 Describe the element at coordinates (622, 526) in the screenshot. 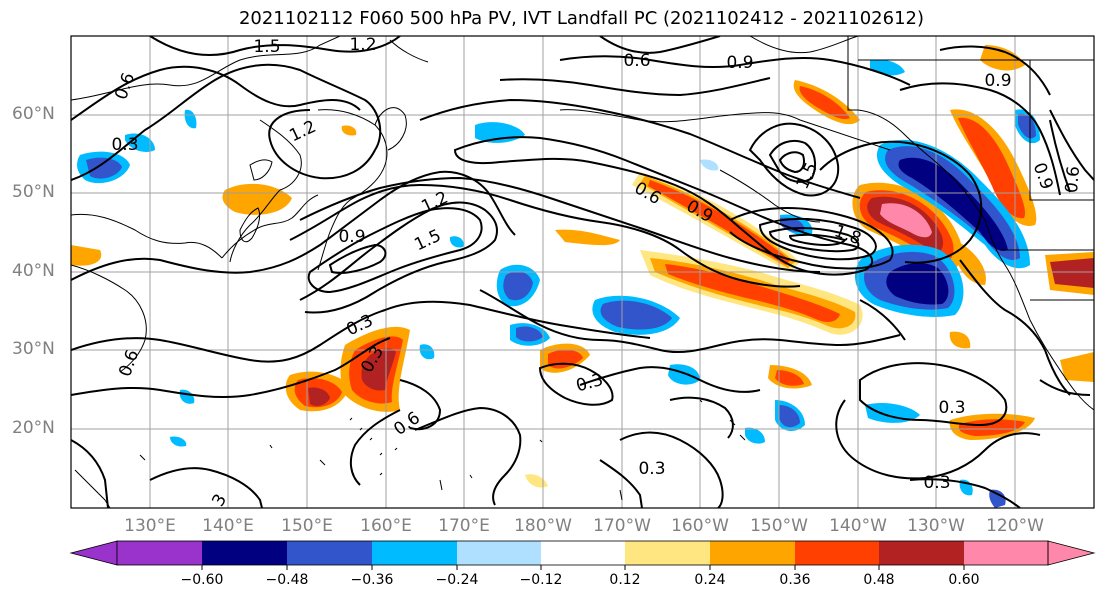

I see `lon-label: 170°W` at that location.